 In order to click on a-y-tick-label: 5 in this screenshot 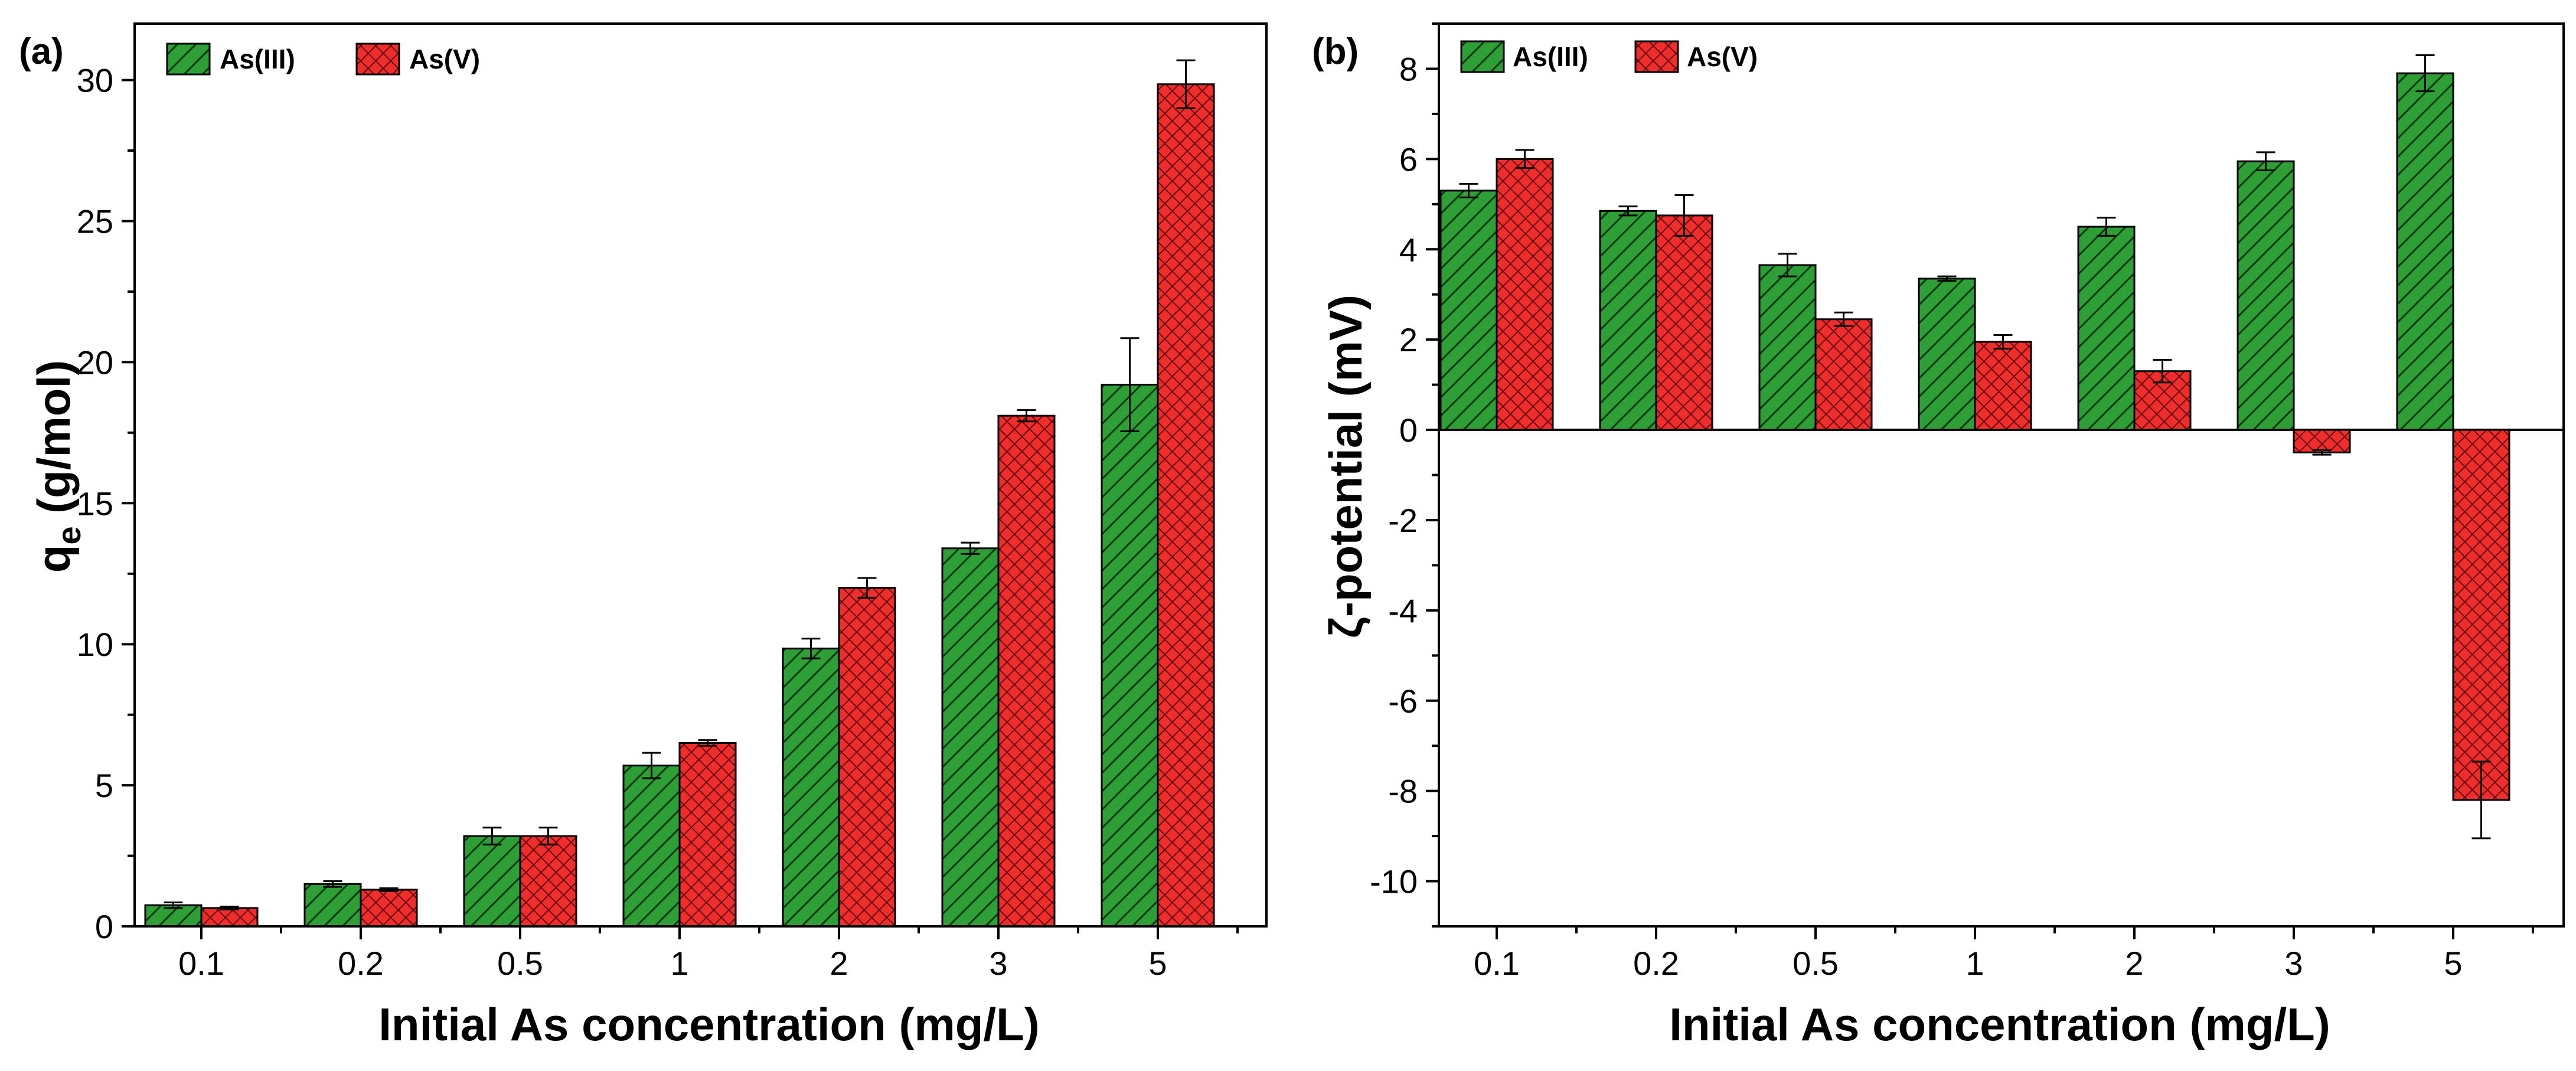, I will do `click(104, 785)`.